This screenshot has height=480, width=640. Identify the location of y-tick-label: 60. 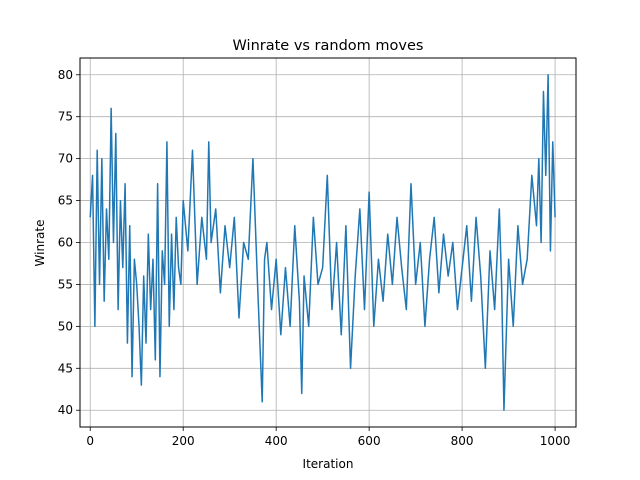
(65, 243).